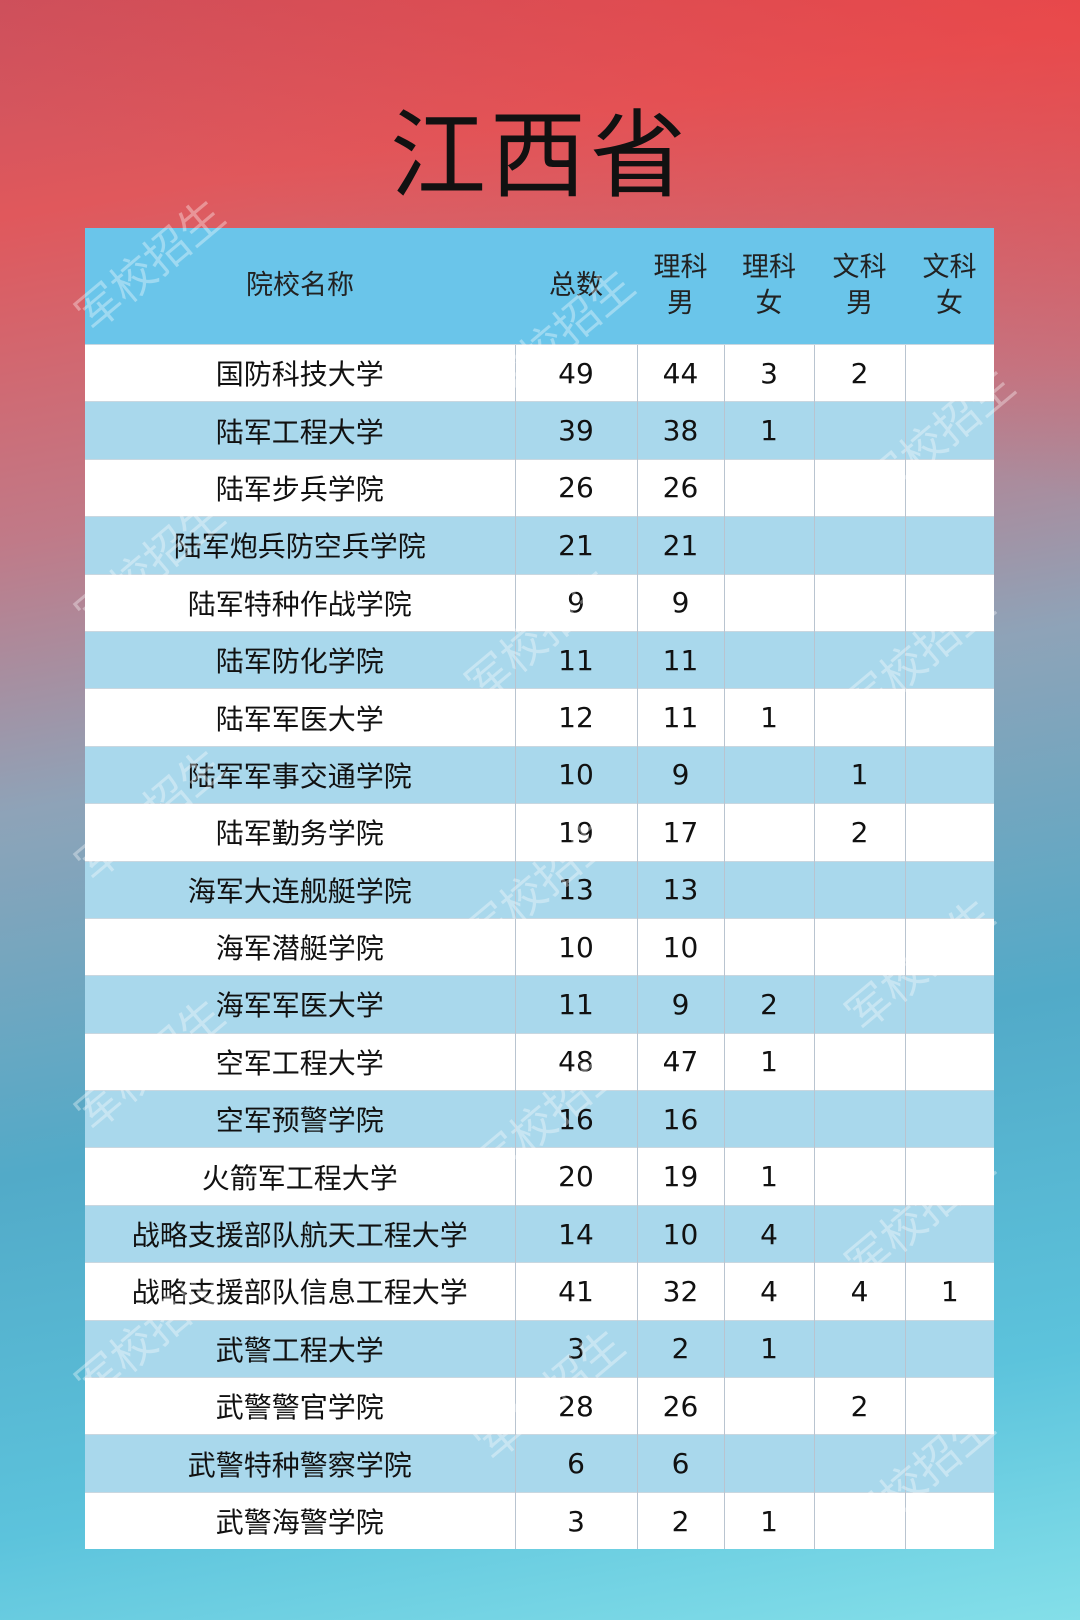  What do you see at coordinates (575, 372) in the screenshot?
I see `count-cell: 49` at bounding box center [575, 372].